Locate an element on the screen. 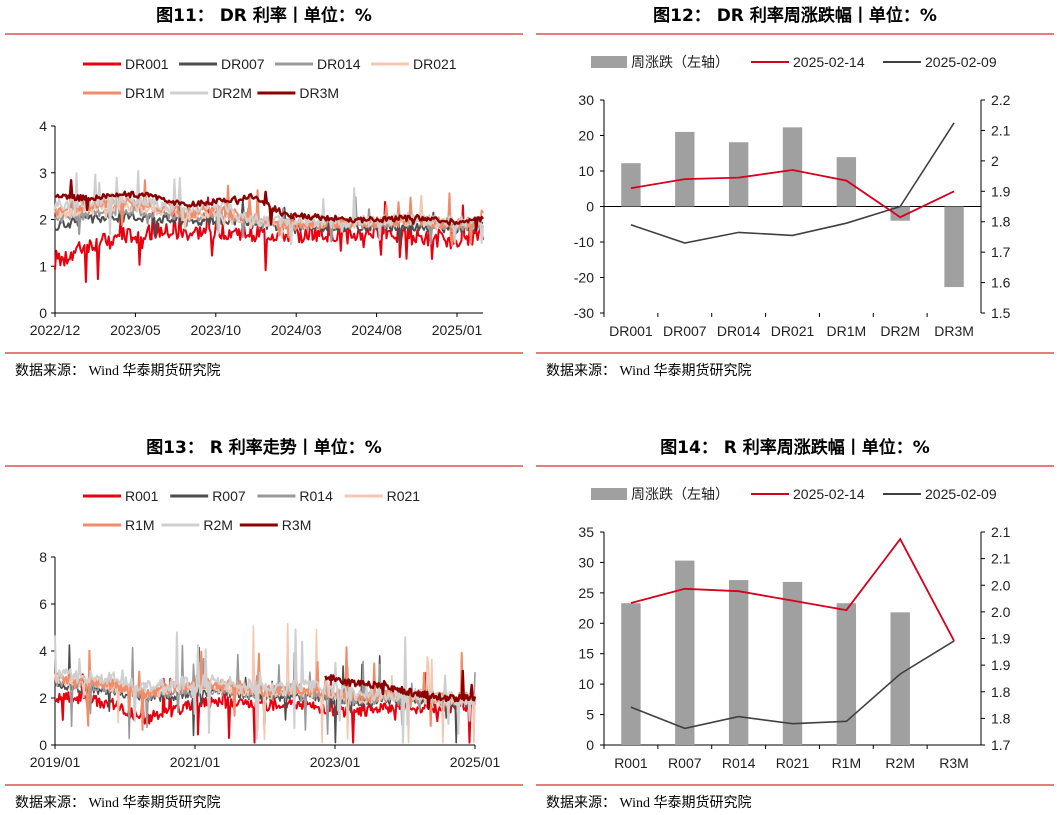 This screenshot has height=815, width=1057. left-tick-label: 35 is located at coordinates (586, 532).